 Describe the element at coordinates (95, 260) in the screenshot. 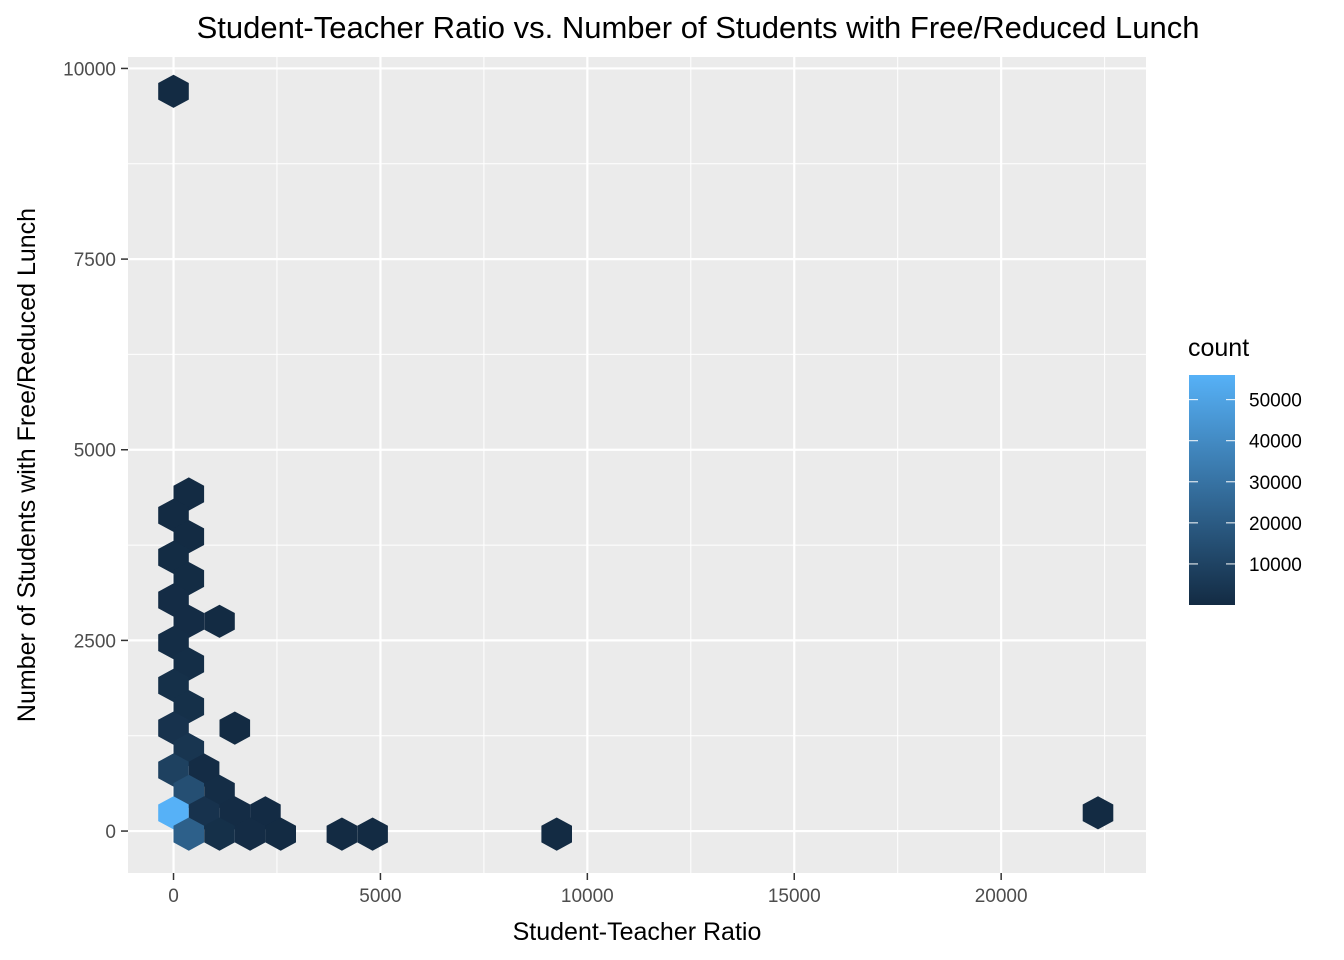

I see `y-tick-label: 7500` at that location.